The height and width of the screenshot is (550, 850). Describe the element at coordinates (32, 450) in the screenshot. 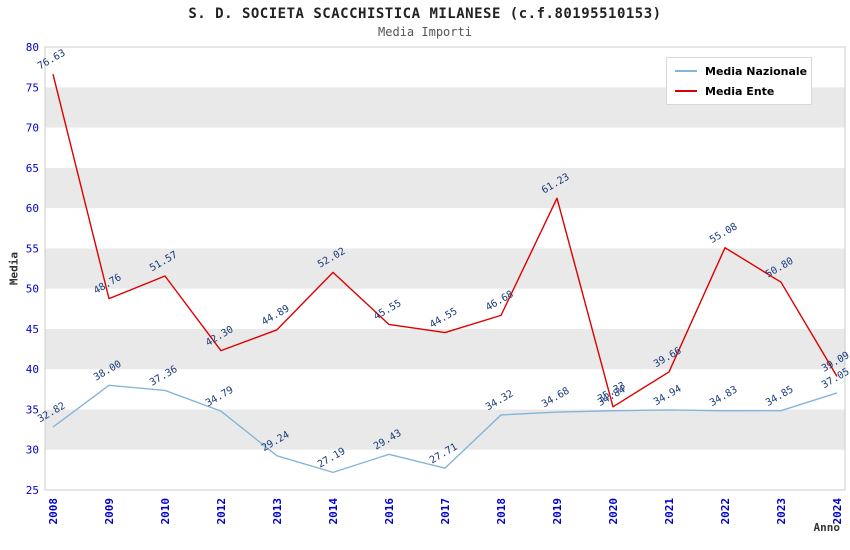

I see `y-tick-label: 30` at that location.